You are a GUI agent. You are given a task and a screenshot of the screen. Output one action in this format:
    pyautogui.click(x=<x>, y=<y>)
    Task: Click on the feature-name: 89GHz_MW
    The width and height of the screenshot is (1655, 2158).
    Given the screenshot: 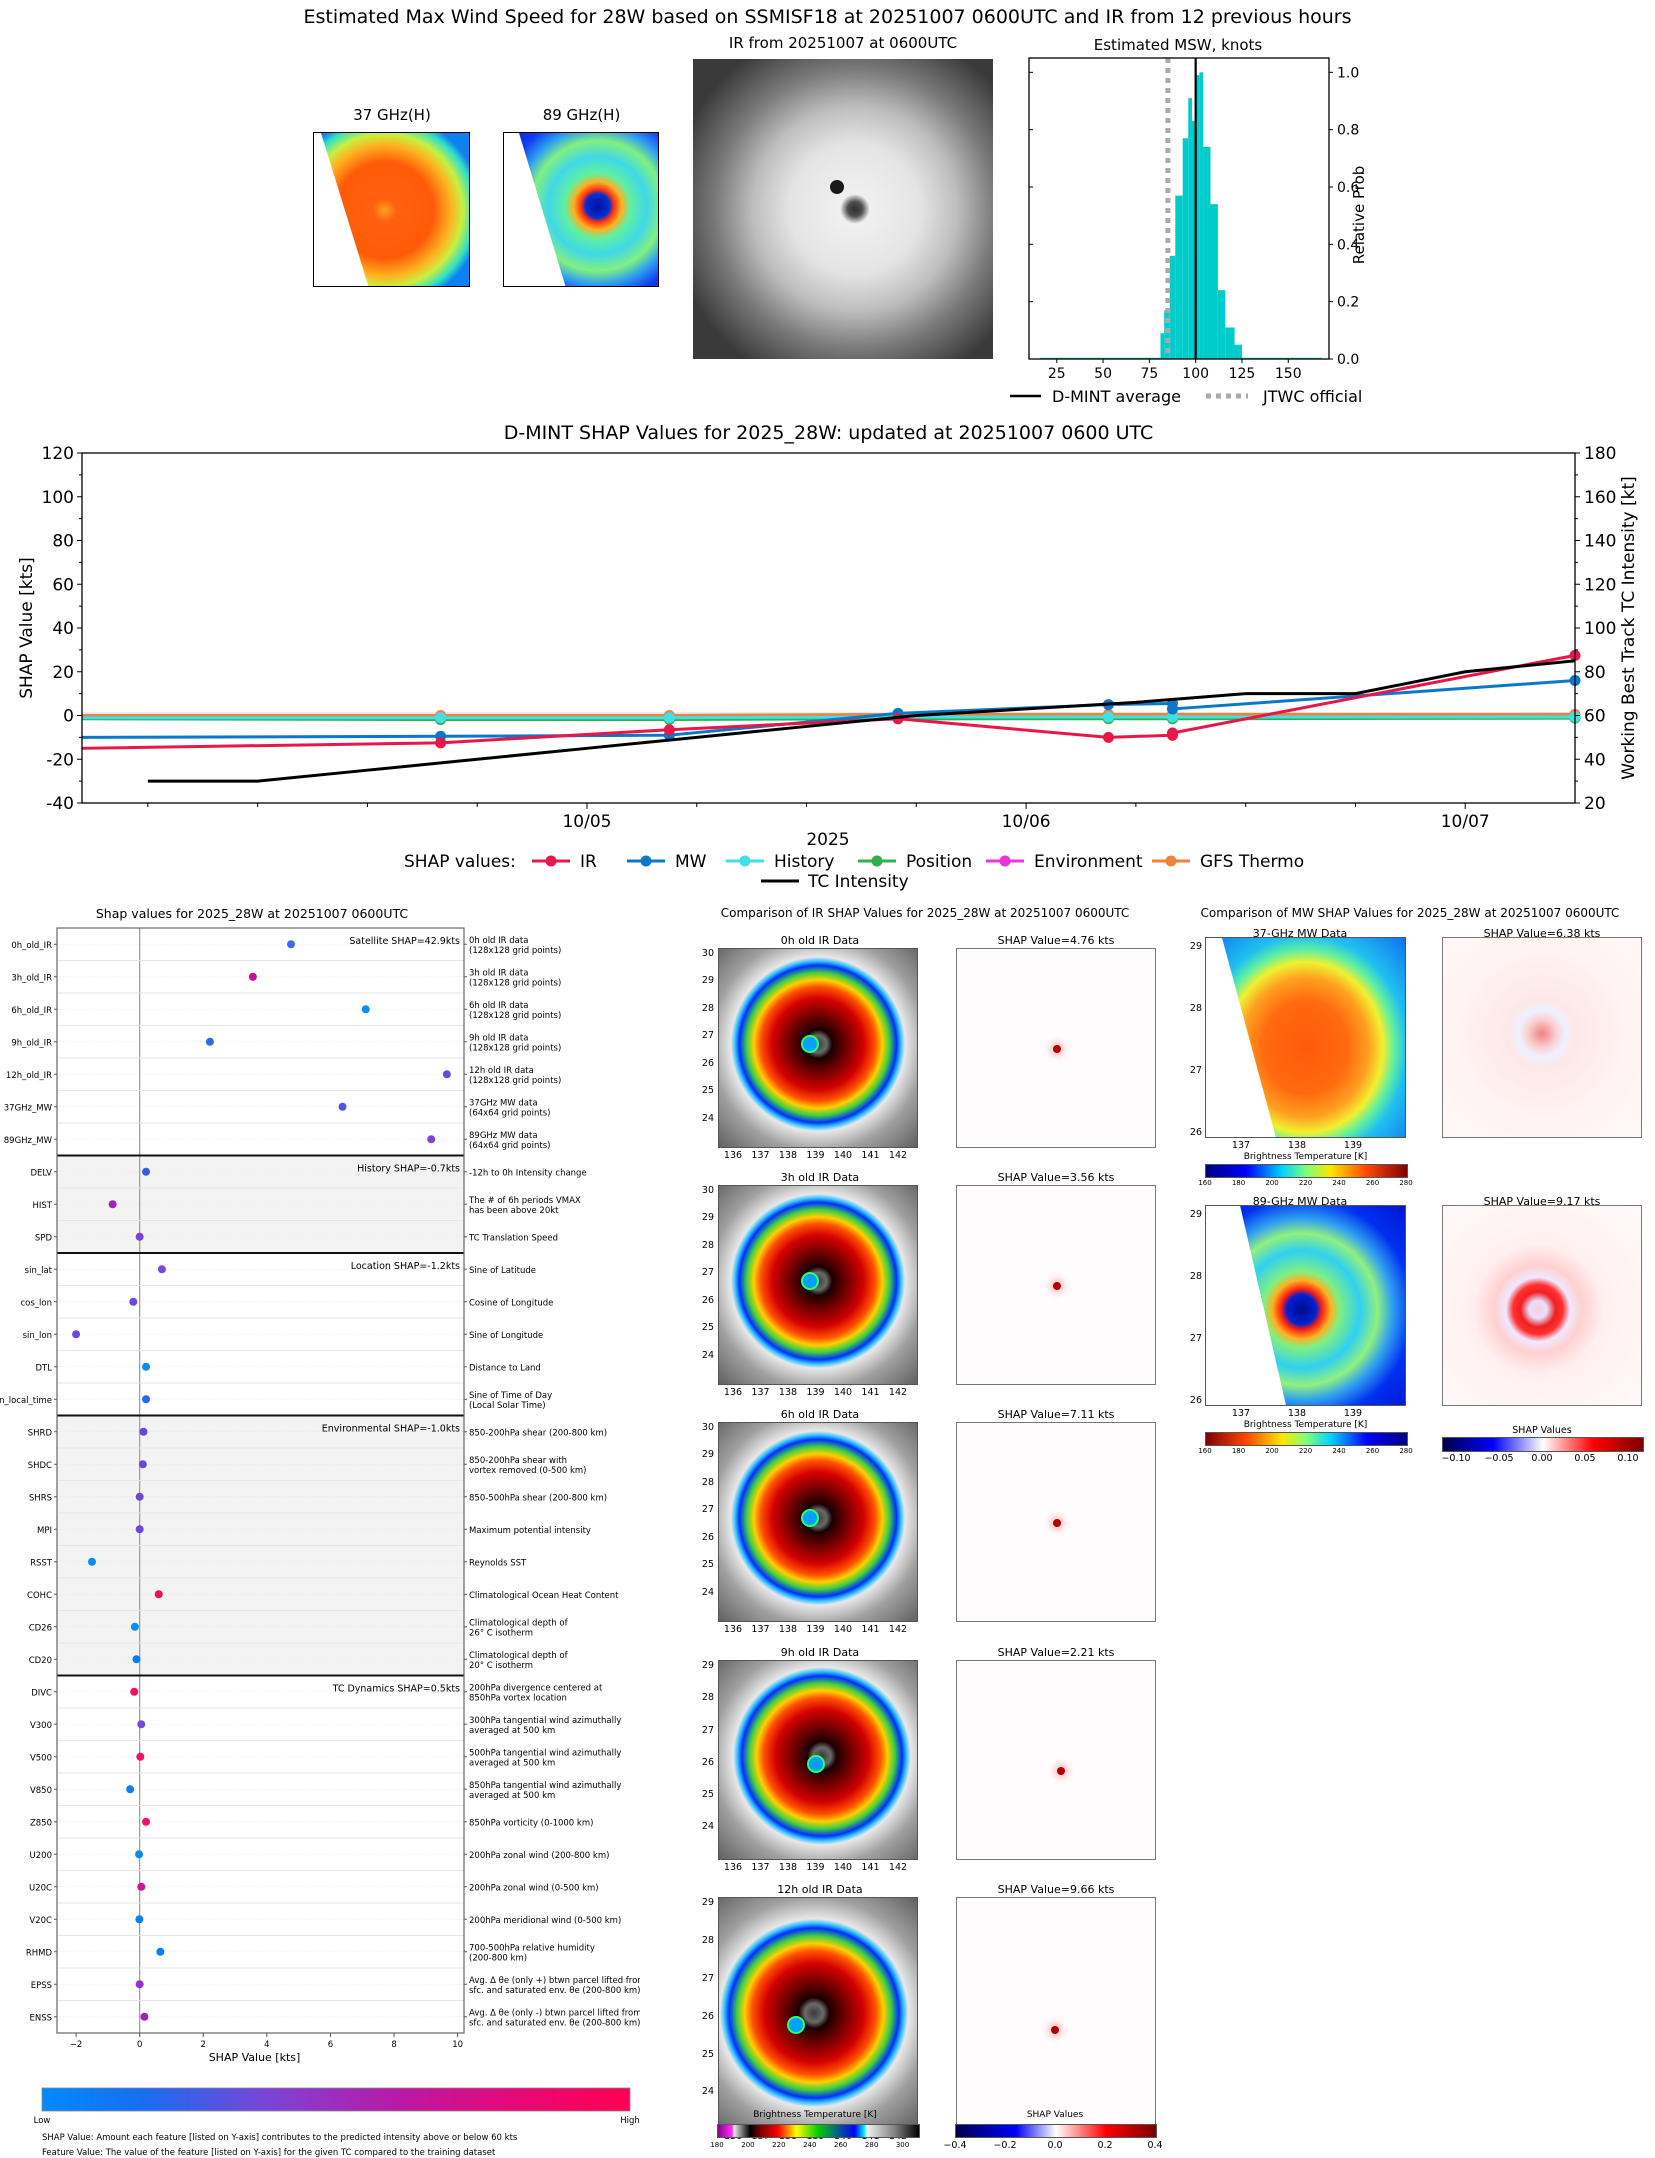 What is the action you would take?
    pyautogui.click(x=28, y=1141)
    